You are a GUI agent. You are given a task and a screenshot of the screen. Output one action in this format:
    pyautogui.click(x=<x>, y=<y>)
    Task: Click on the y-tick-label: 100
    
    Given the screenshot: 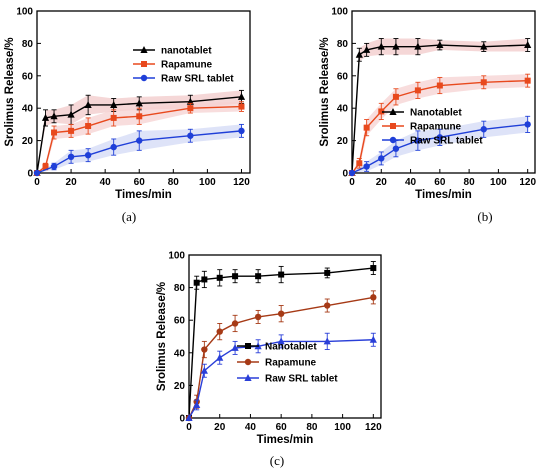 What is the action you would take?
    pyautogui.click(x=339, y=12)
    